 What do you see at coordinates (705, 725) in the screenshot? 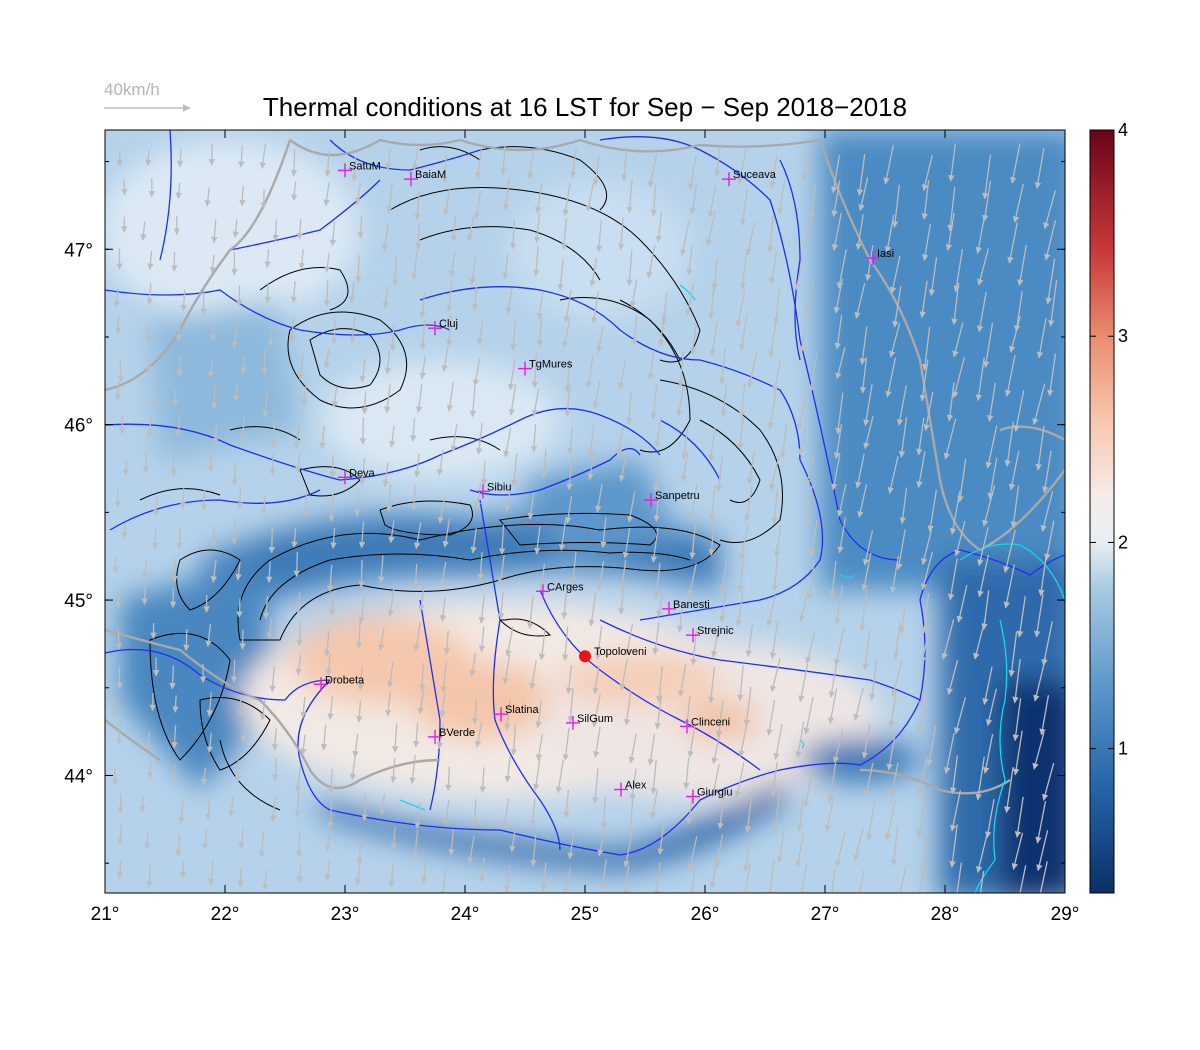
I see `station-marker: Clinceni` at bounding box center [705, 725].